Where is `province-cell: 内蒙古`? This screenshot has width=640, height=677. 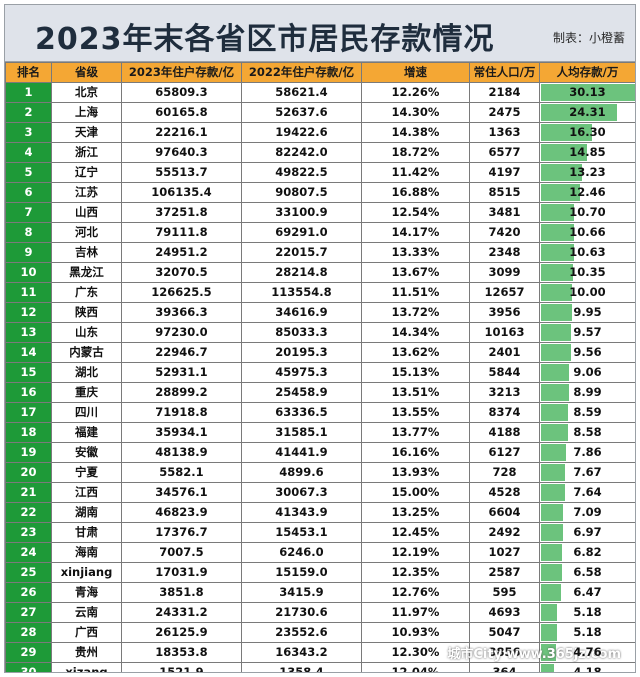 province-cell: 内蒙古 is located at coordinates (86, 352).